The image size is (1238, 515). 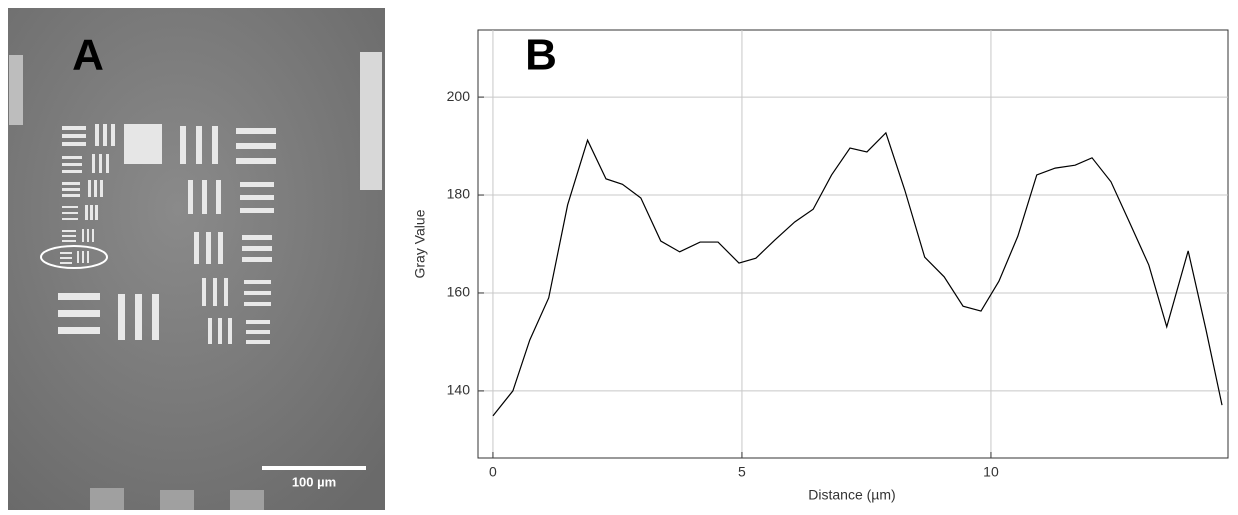 I want to click on y-tick-label: 160, so click(x=459, y=292).